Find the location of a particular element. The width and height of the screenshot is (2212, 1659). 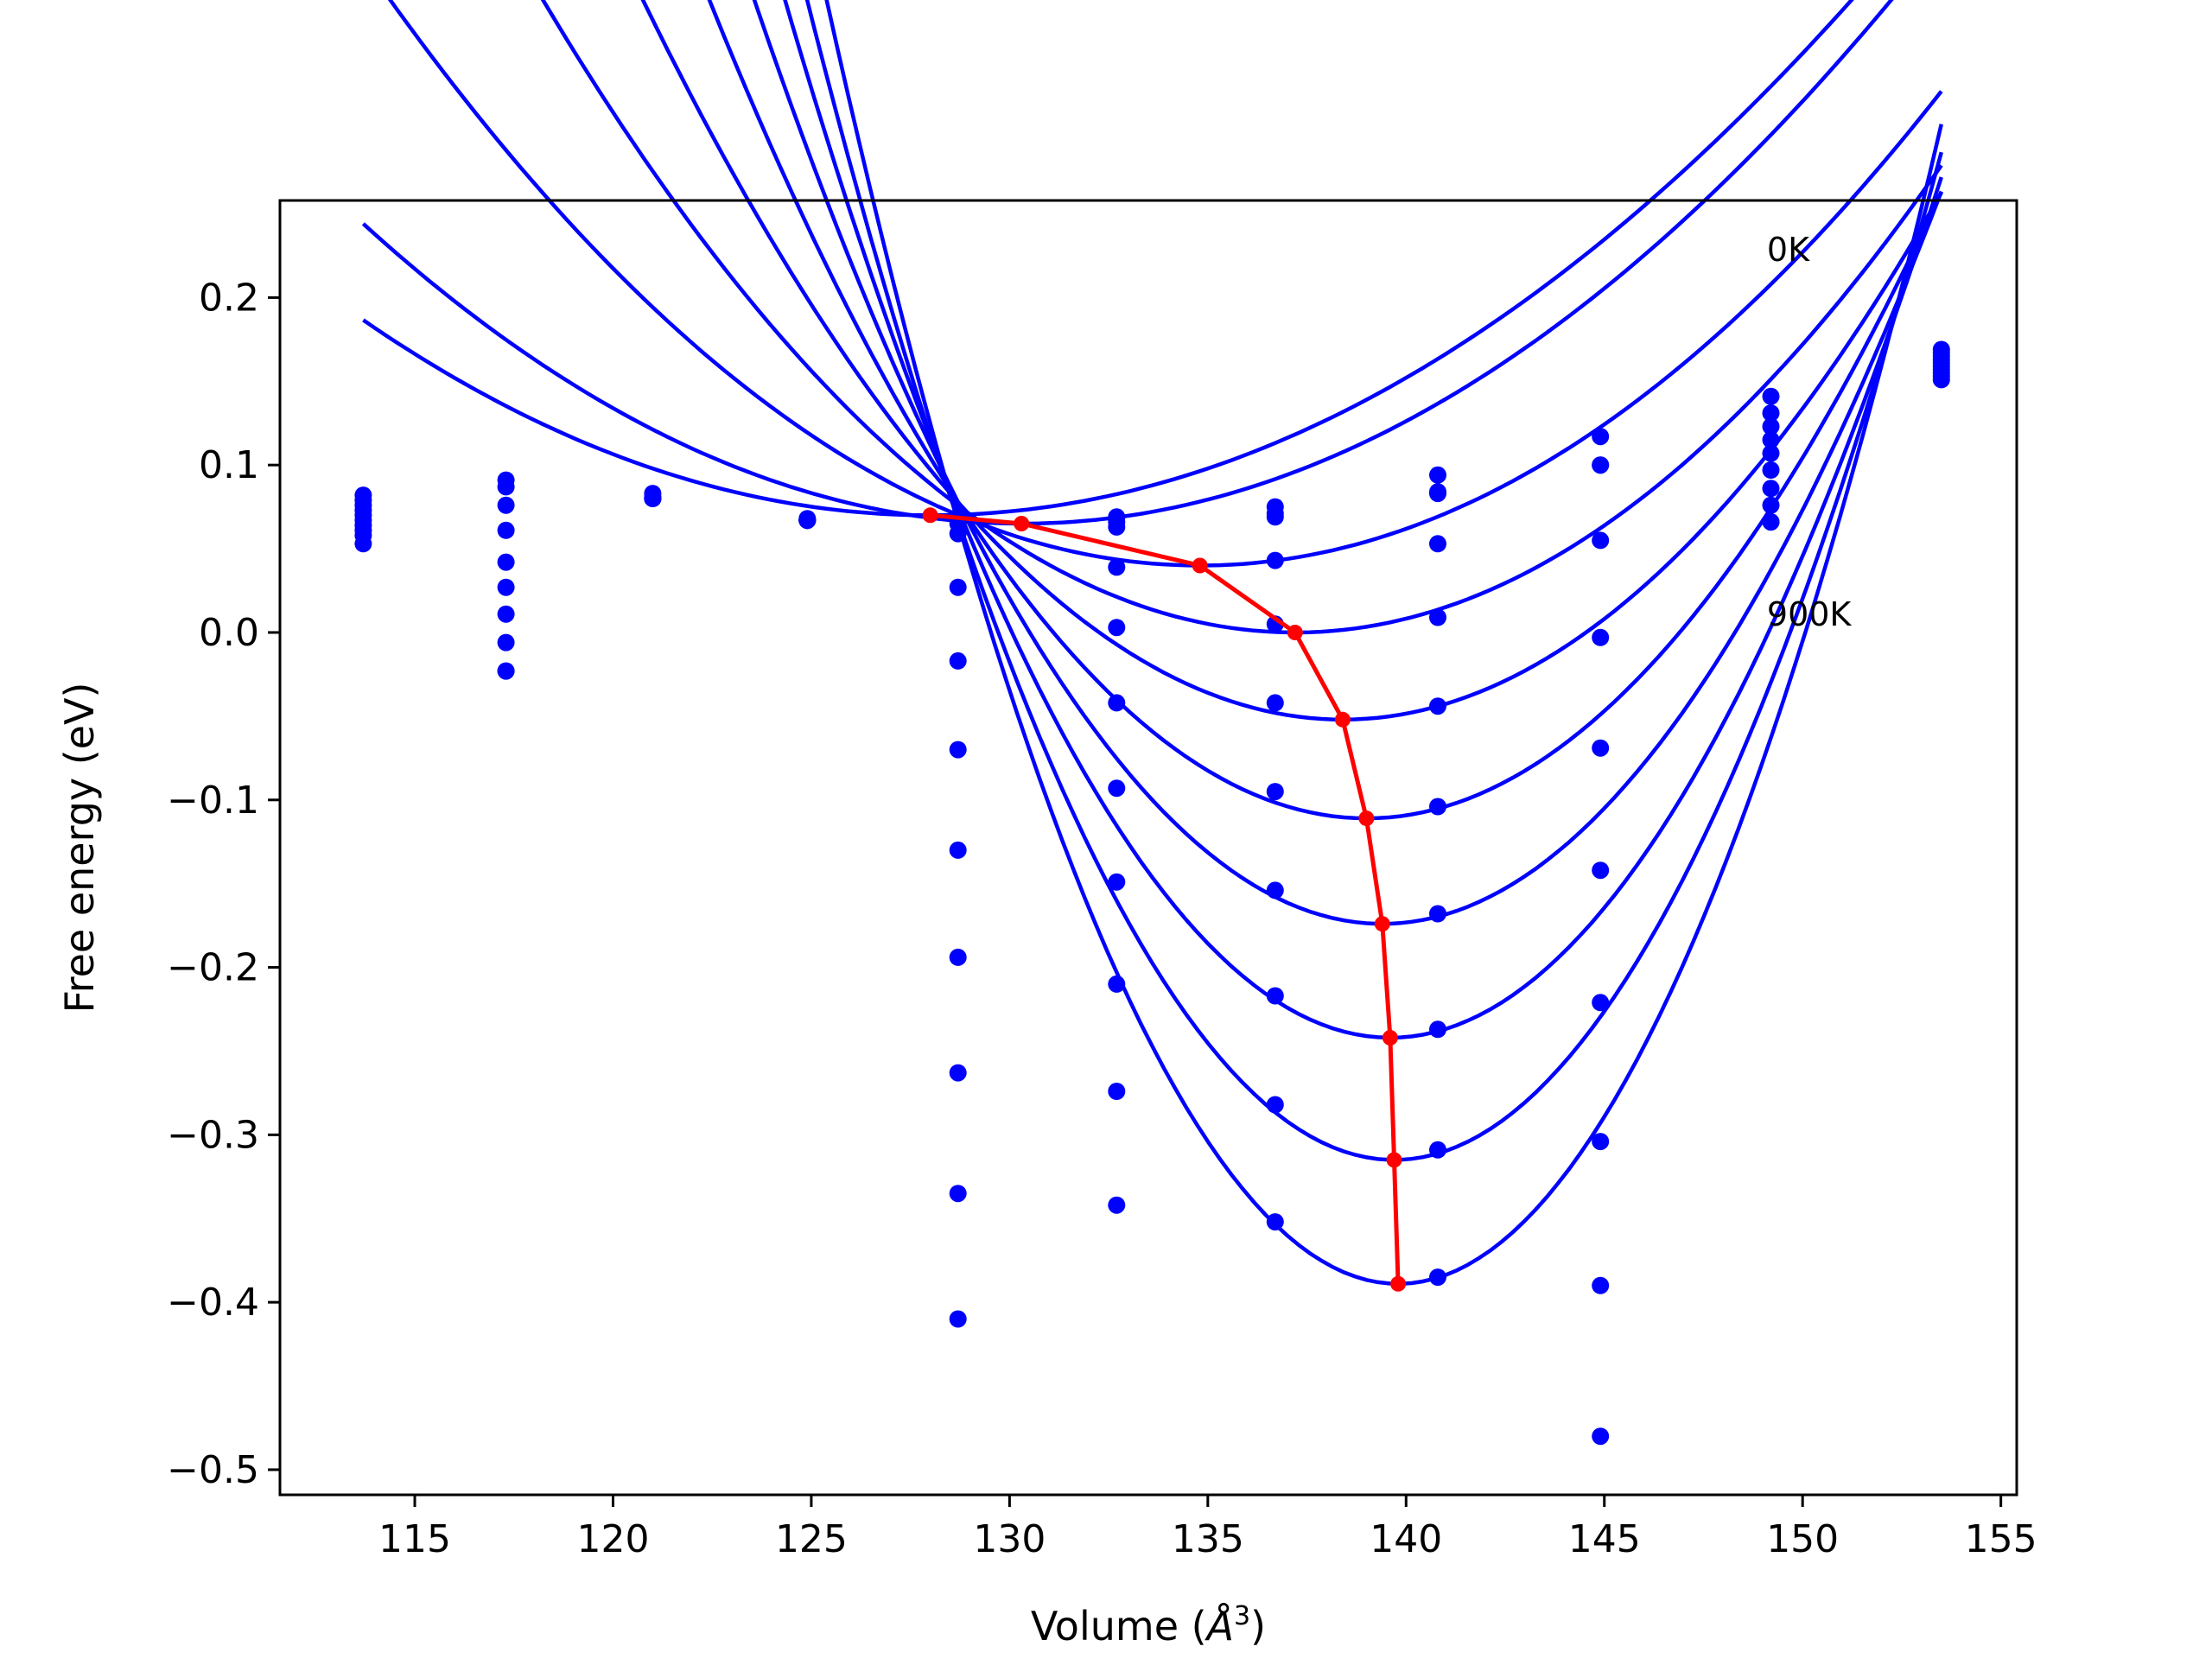

y-tick-label: 0.1 is located at coordinates (229, 465).